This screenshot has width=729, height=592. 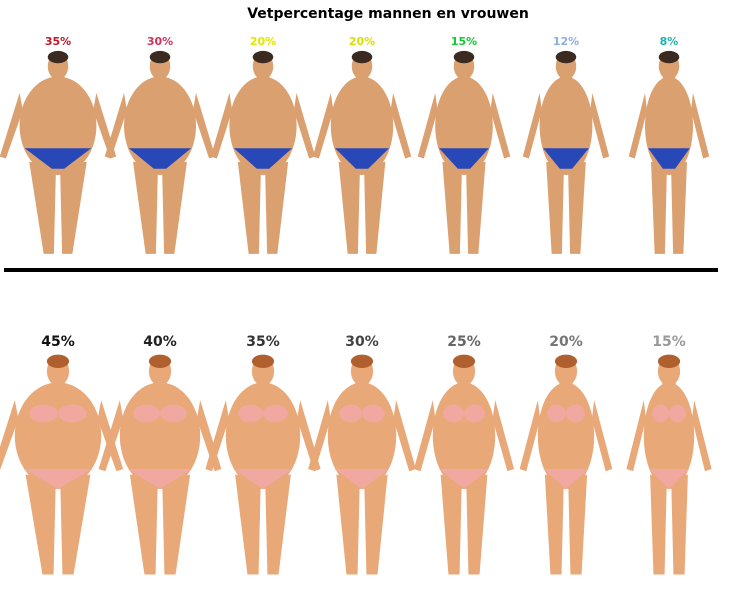 I want to click on title: Vetpercentage mannen en vrouwen, so click(x=388, y=14).